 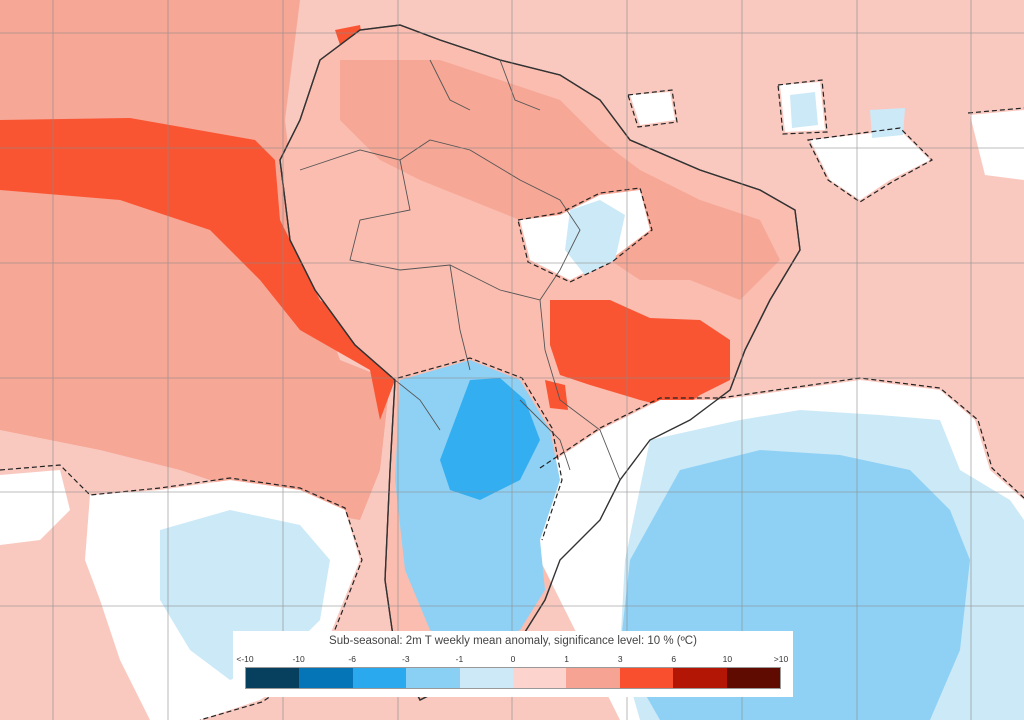 I want to click on legend-tick-label: 1, so click(x=566, y=659).